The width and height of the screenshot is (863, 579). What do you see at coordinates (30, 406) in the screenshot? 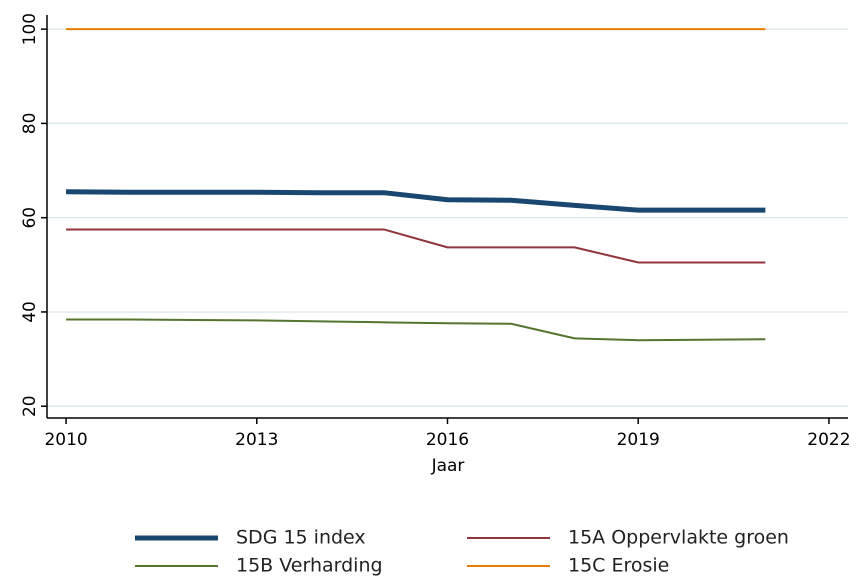
I see `y-tick-label: 20` at bounding box center [30, 406].